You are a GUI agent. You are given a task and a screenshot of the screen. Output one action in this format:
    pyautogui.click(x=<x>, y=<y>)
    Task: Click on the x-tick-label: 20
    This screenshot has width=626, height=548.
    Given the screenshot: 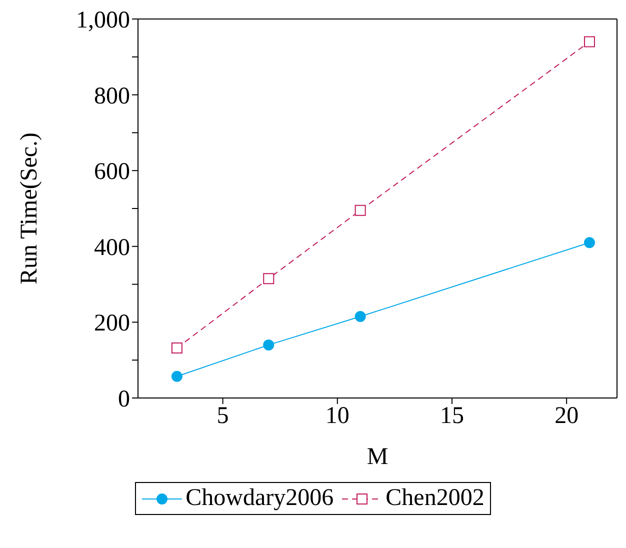 What is the action you would take?
    pyautogui.click(x=566, y=416)
    